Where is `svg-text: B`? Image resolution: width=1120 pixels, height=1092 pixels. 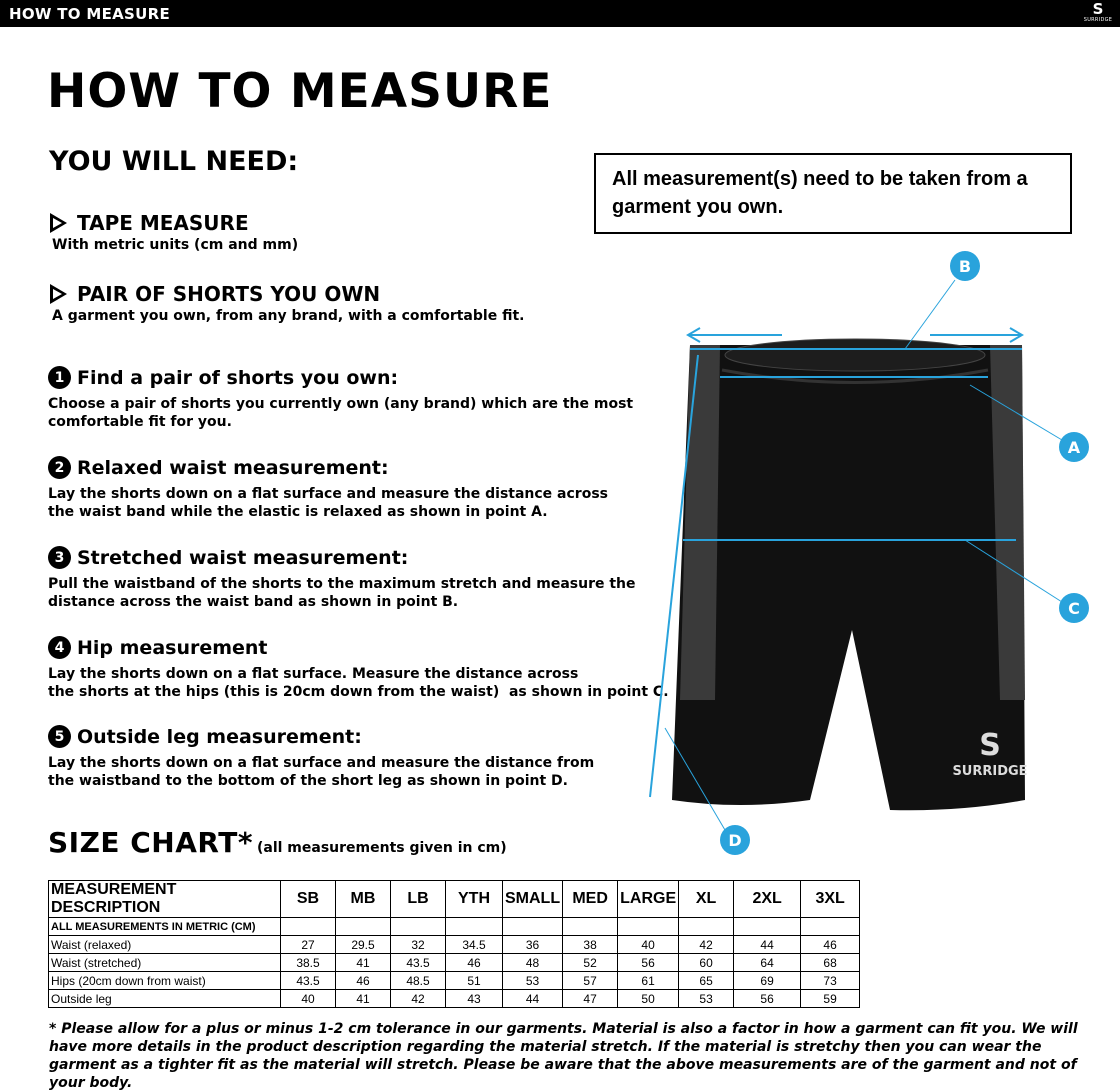 svg-text: B is located at coordinates (965, 266).